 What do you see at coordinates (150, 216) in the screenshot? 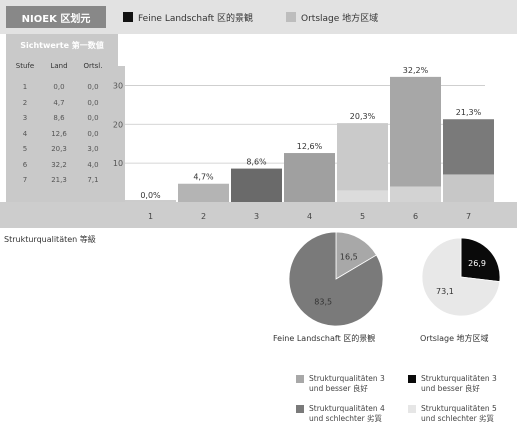
I see `x-tick-label: 1` at bounding box center [150, 216].